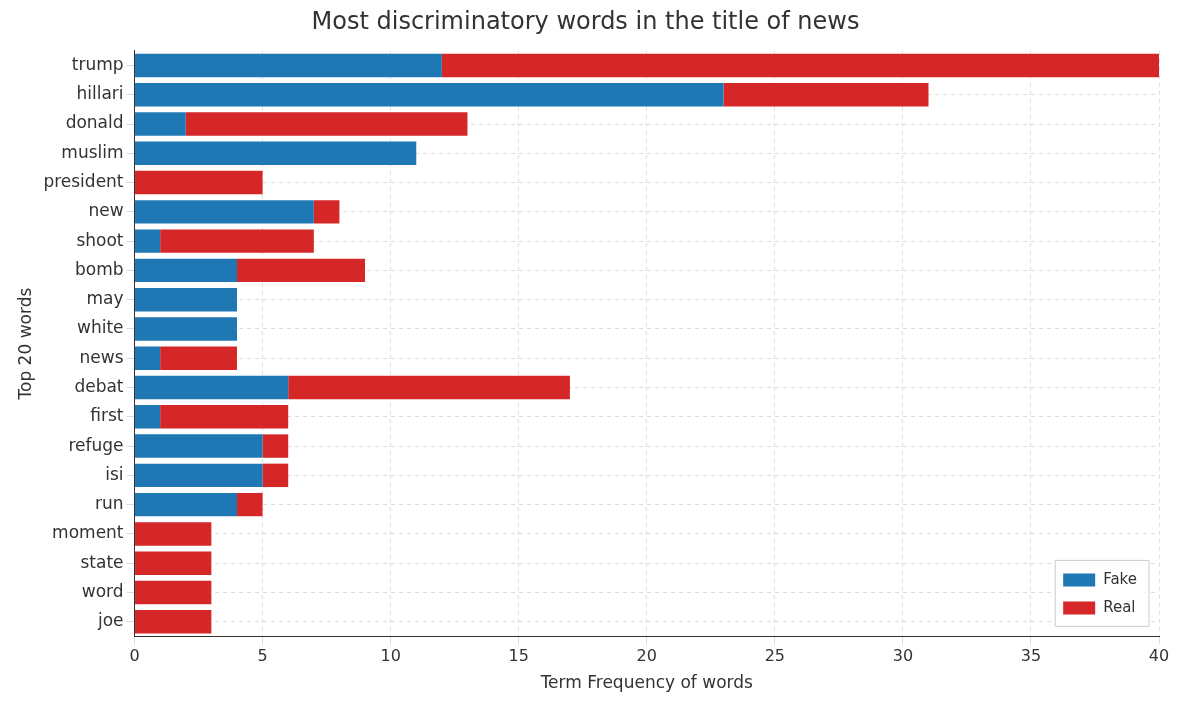 The height and width of the screenshot is (706, 1181). Describe the element at coordinates (107, 415) in the screenshot. I see `y-tick-label: first` at that location.